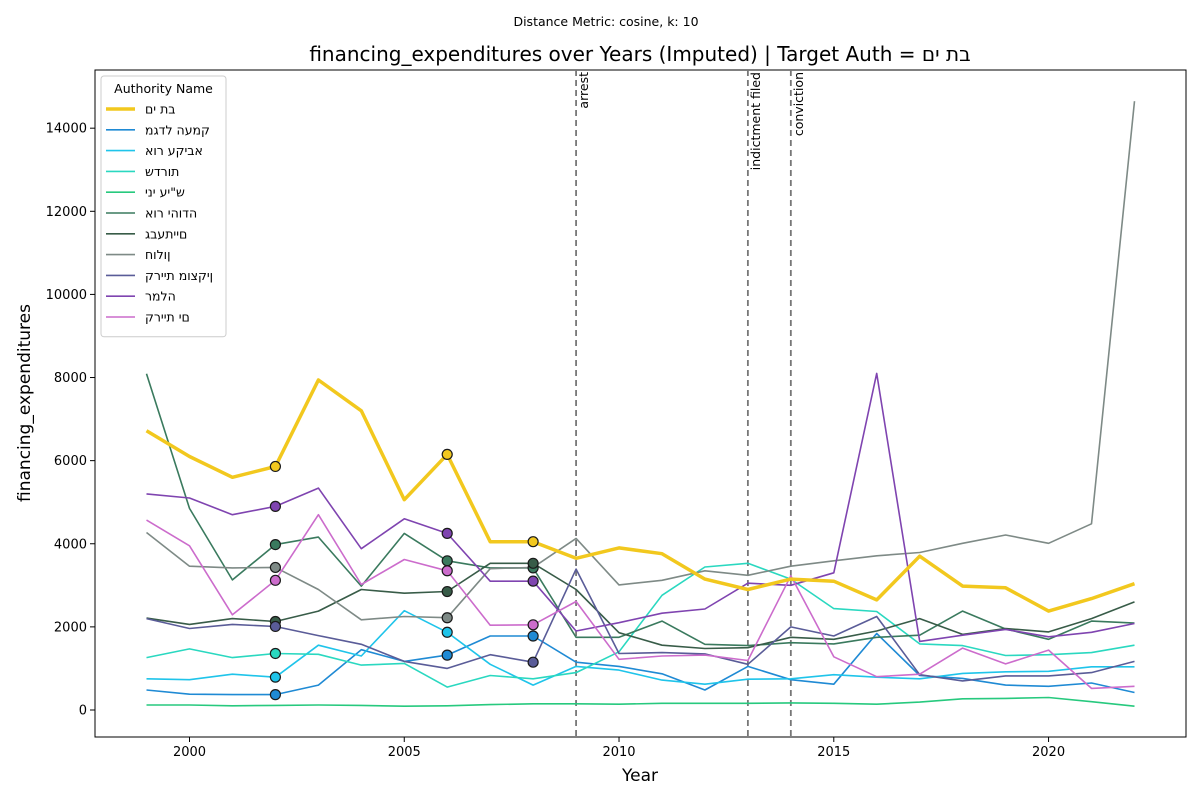  I want to click on y-tick-label: 14000, so click(66, 129).